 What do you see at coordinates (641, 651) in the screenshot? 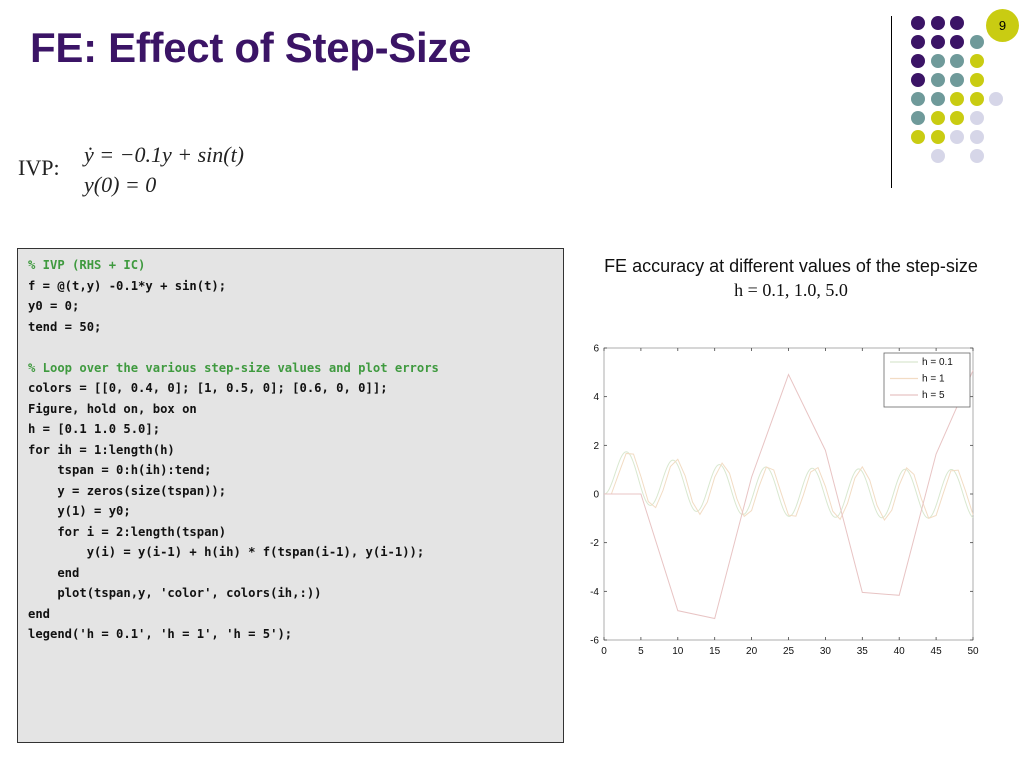
I see `x-tick-label: 5` at bounding box center [641, 651].